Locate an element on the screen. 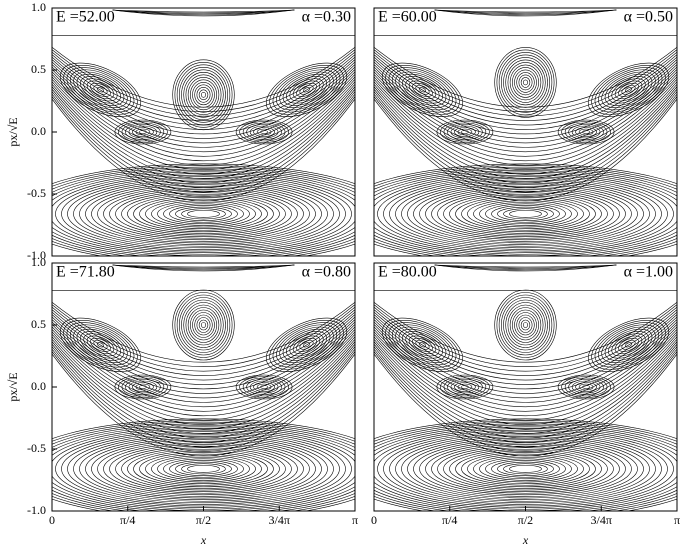 The width and height of the screenshot is (681, 552). y-axis-label: px/√E is located at coordinates (13, 131).